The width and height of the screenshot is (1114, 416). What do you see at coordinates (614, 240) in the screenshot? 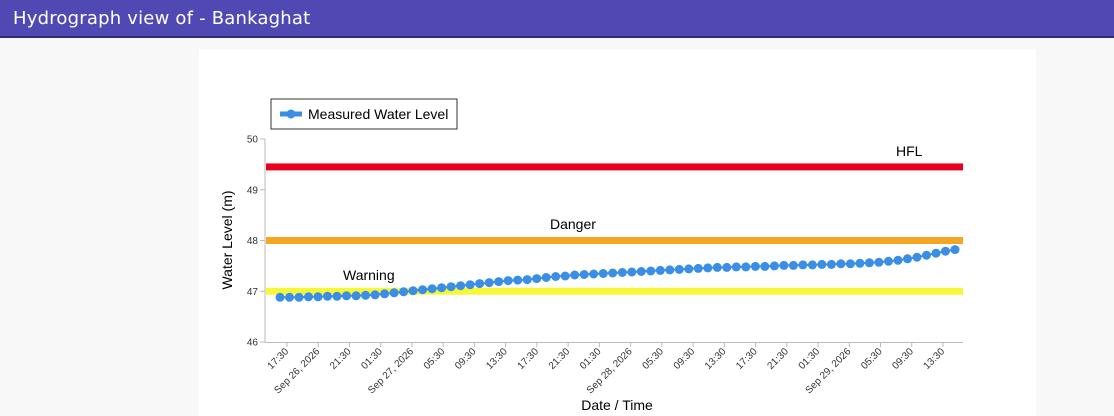
I see `ref-line-danger` at bounding box center [614, 240].